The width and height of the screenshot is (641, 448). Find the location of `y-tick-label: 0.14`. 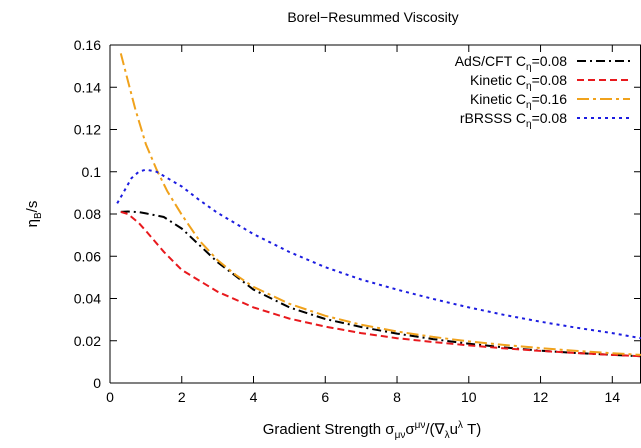

y-tick-label: 0.14 is located at coordinates (87, 87).